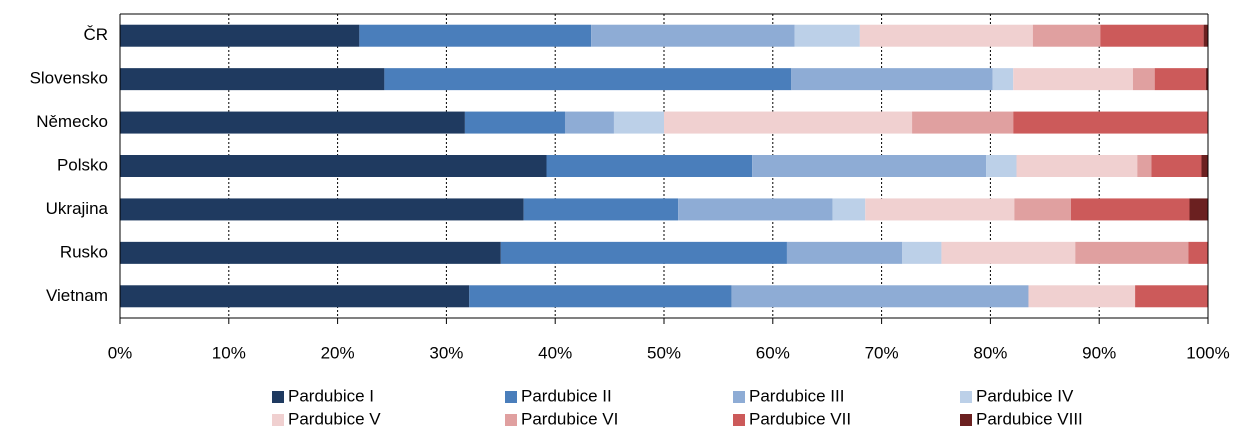 Image resolution: width=1238 pixels, height=433 pixels. Describe the element at coordinates (566, 395) in the screenshot. I see `legend-label: Pardubice II` at that location.